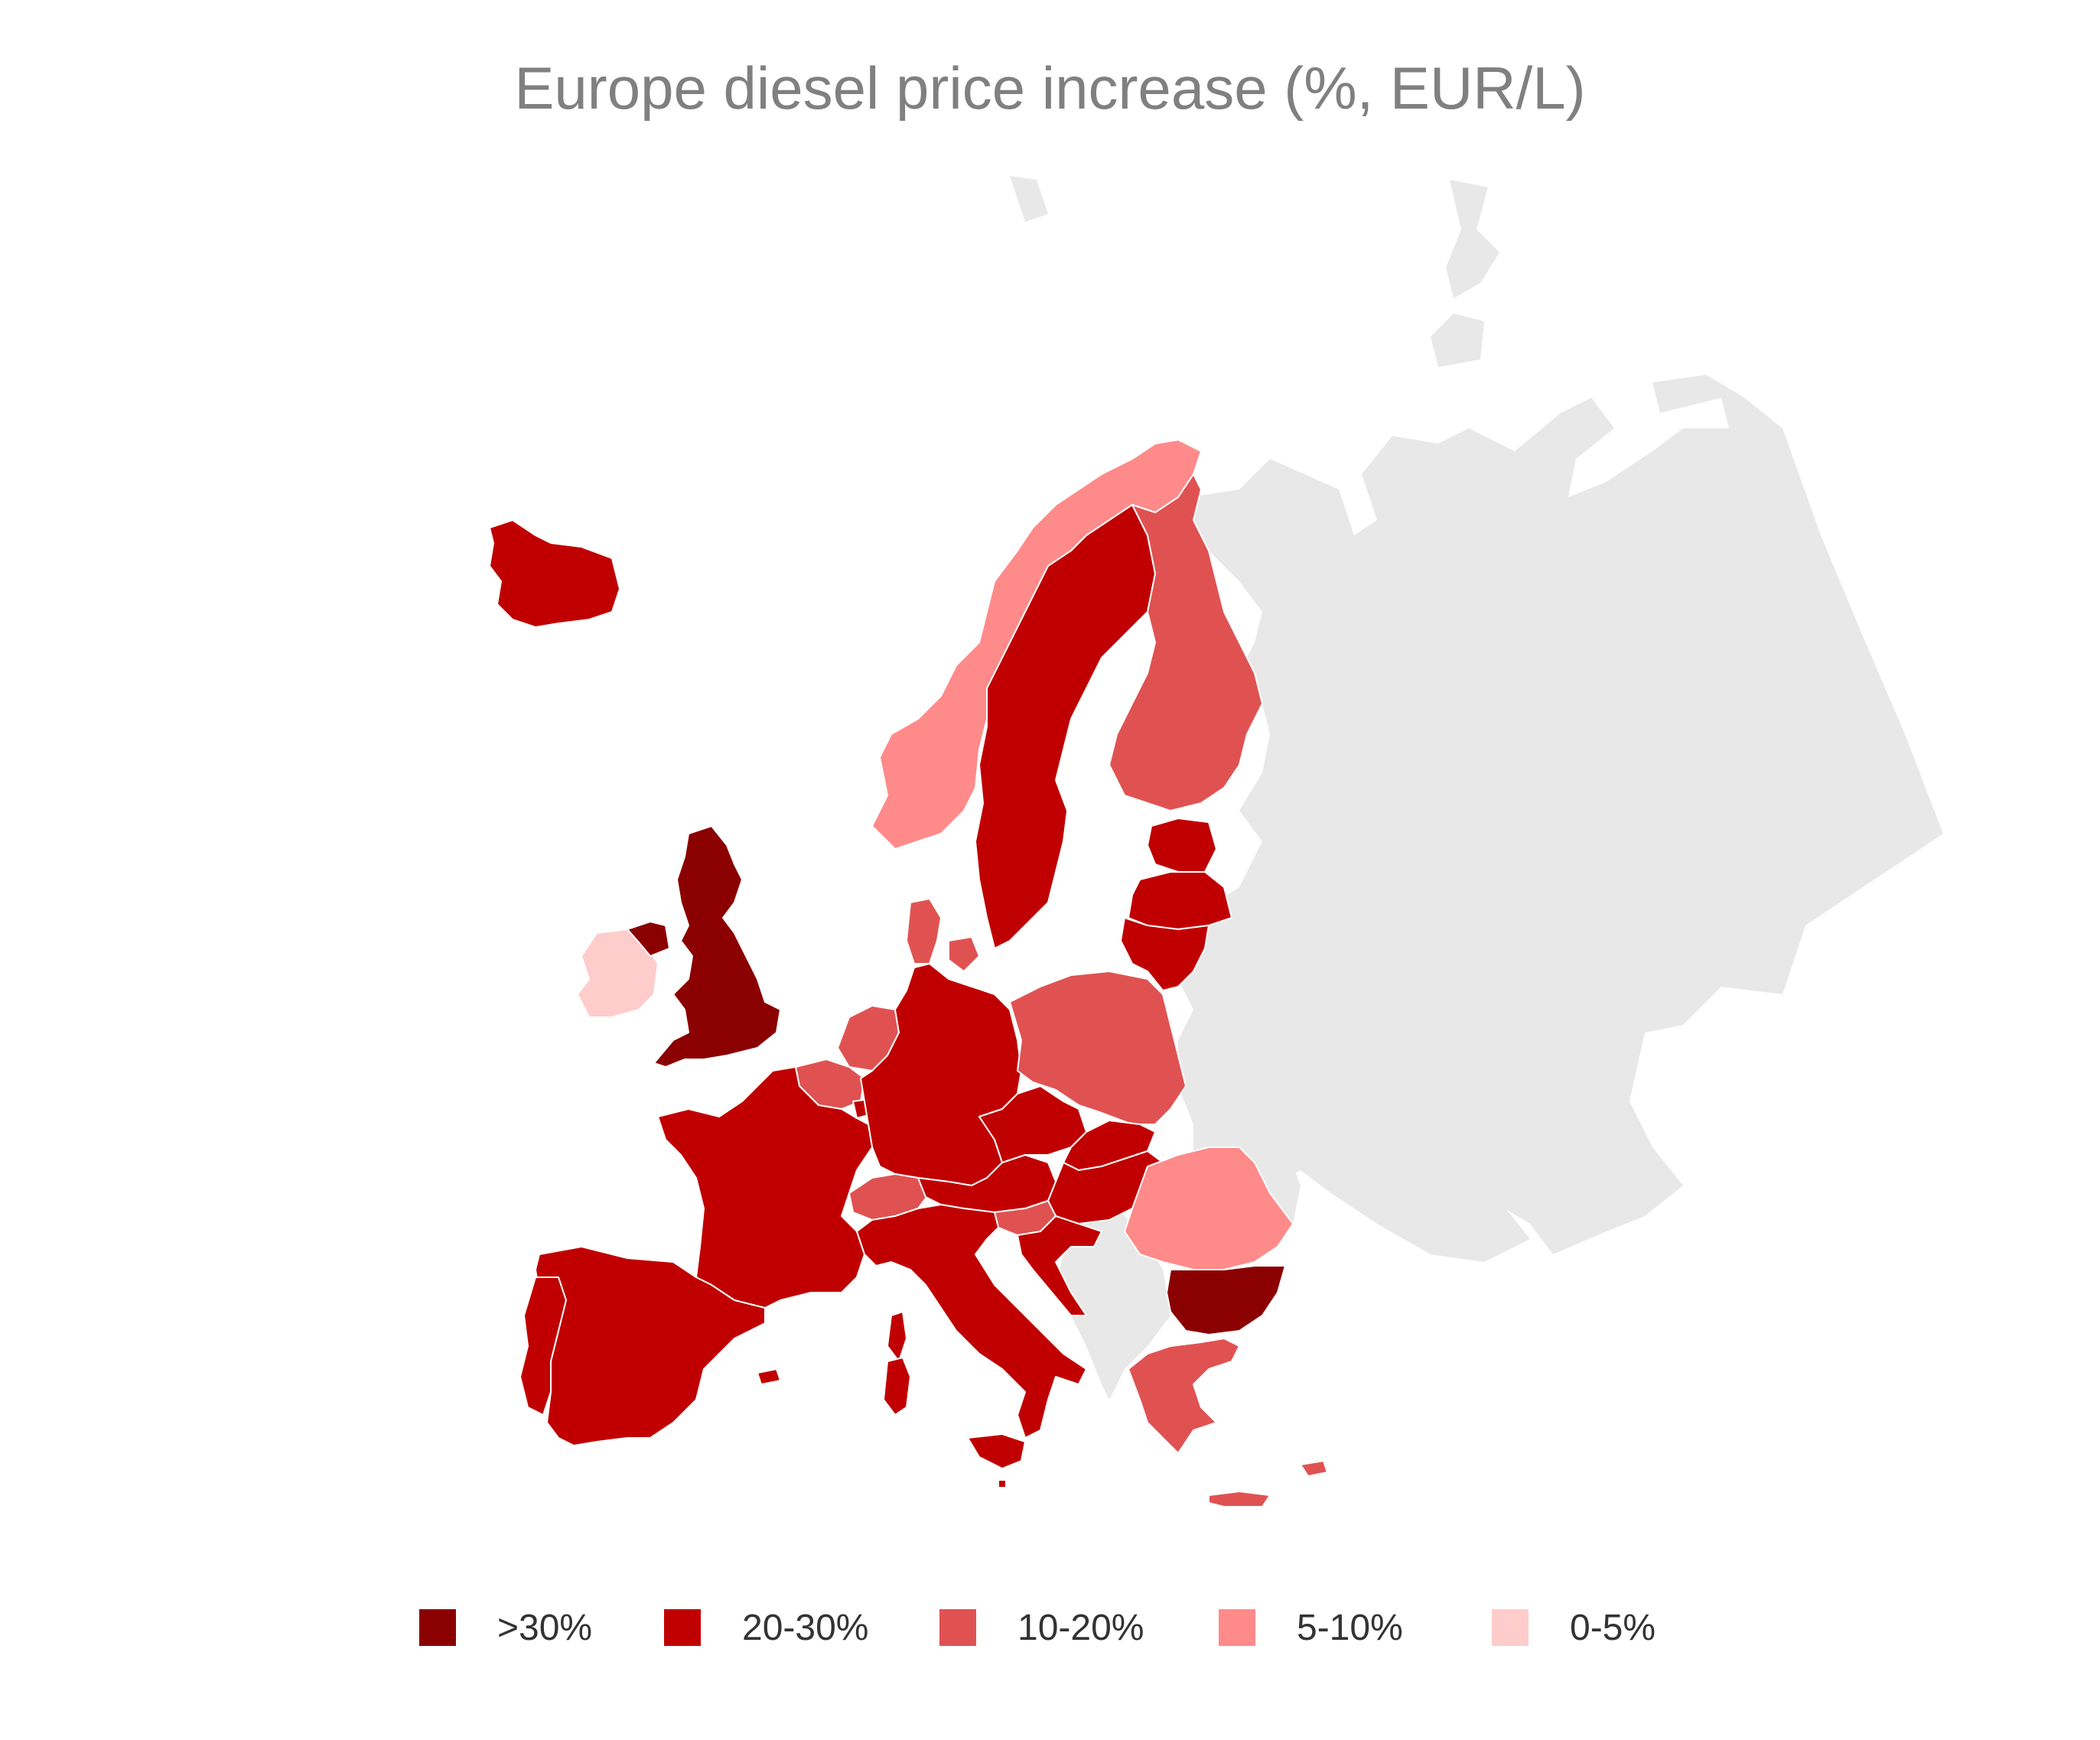 The image size is (2100, 1740). I want to click on bulgaria, so click(1226, 1300).